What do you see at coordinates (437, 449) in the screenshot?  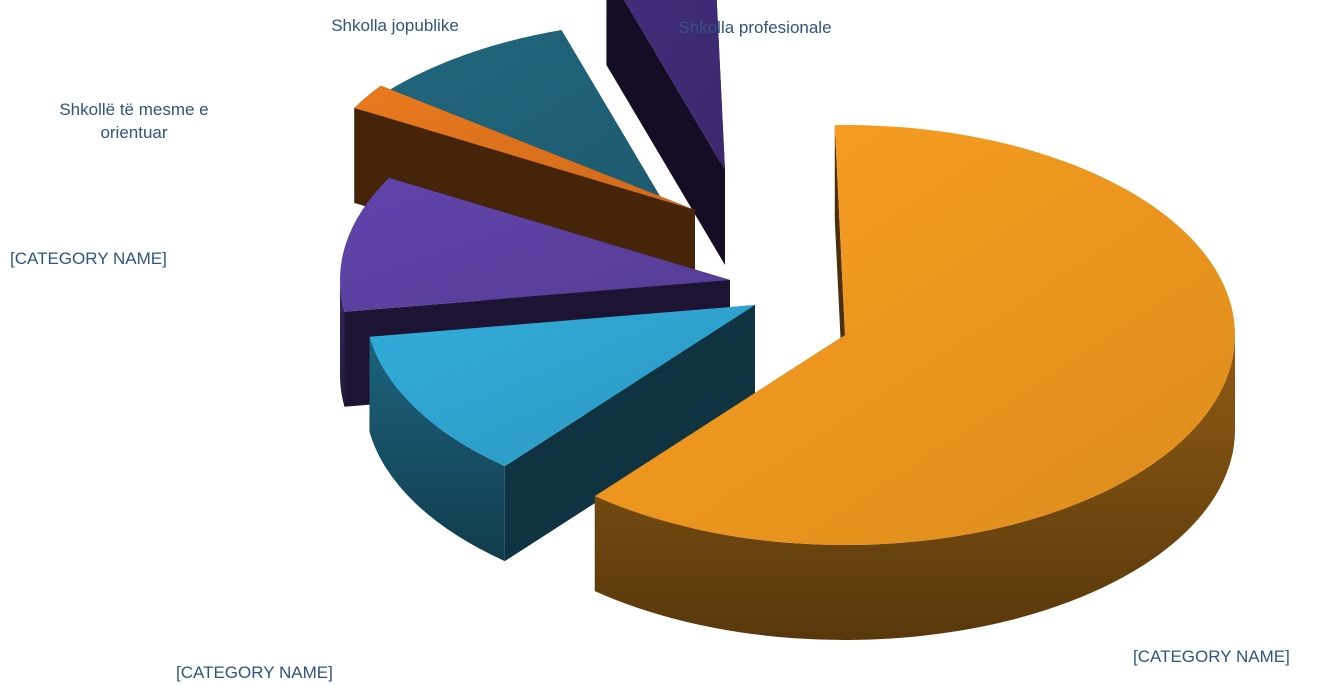 I see `pie-slice-1-side` at bounding box center [437, 449].